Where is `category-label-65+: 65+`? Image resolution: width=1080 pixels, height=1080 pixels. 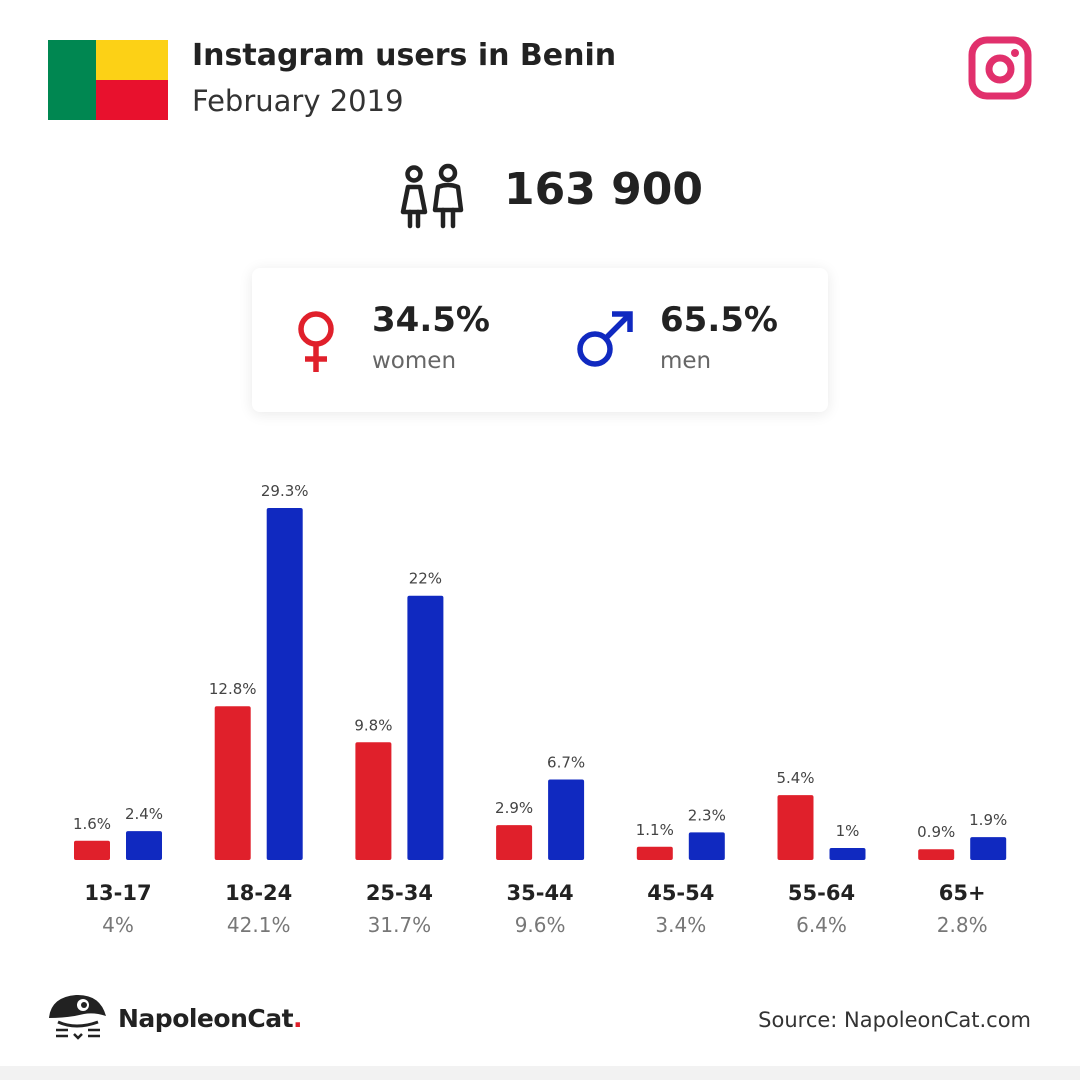 category-label-65+: 65+ is located at coordinates (962, 893).